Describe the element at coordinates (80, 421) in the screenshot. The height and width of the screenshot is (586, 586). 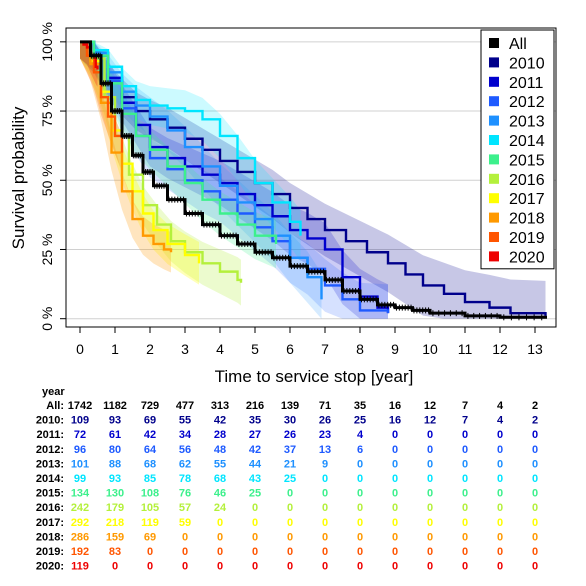
I see `risk-value: 109` at that location.